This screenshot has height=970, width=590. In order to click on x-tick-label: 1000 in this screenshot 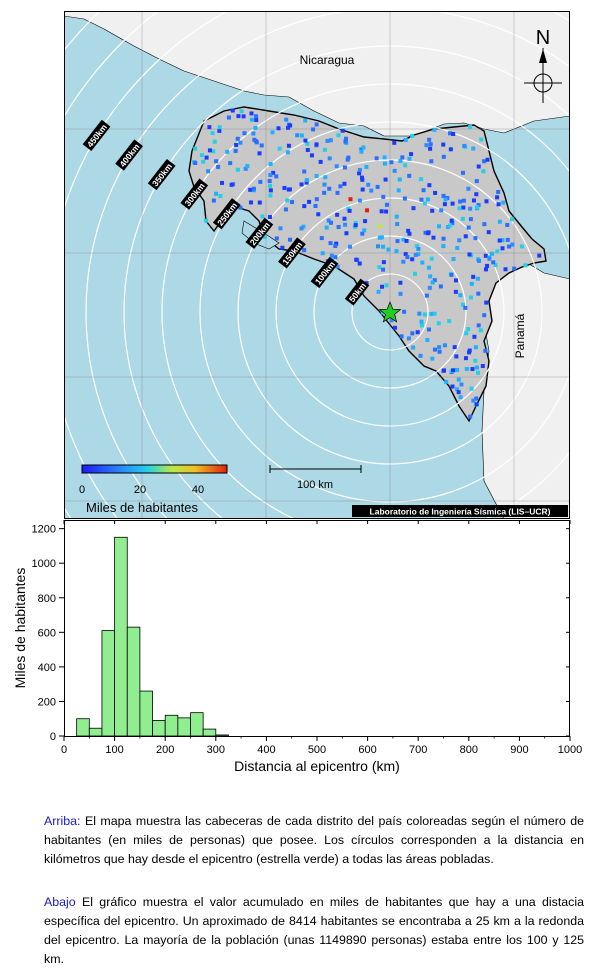, I will do `click(570, 750)`.